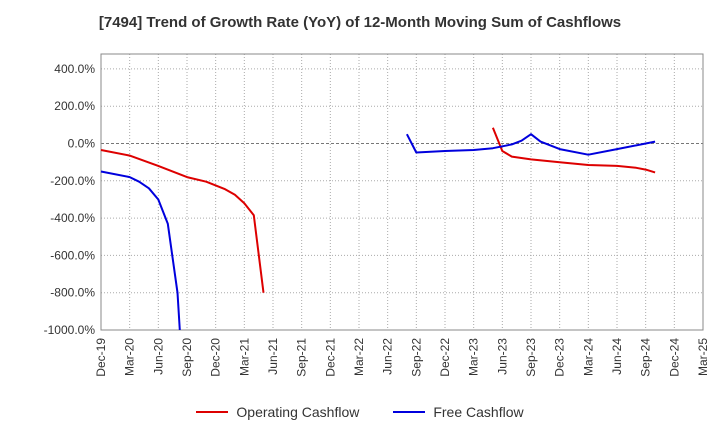  Describe the element at coordinates (74, 69) in the screenshot. I see `y-tick-label: 400.0%` at that location.